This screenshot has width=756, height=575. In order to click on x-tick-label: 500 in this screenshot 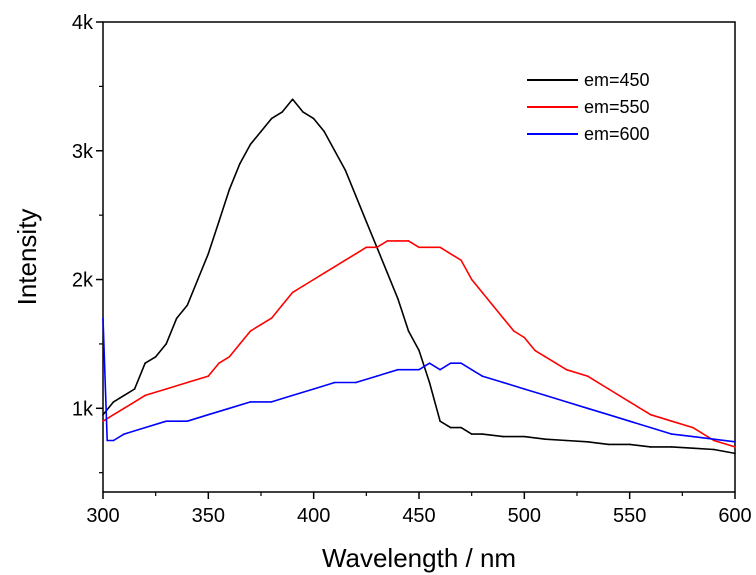, I will do `click(524, 516)`.